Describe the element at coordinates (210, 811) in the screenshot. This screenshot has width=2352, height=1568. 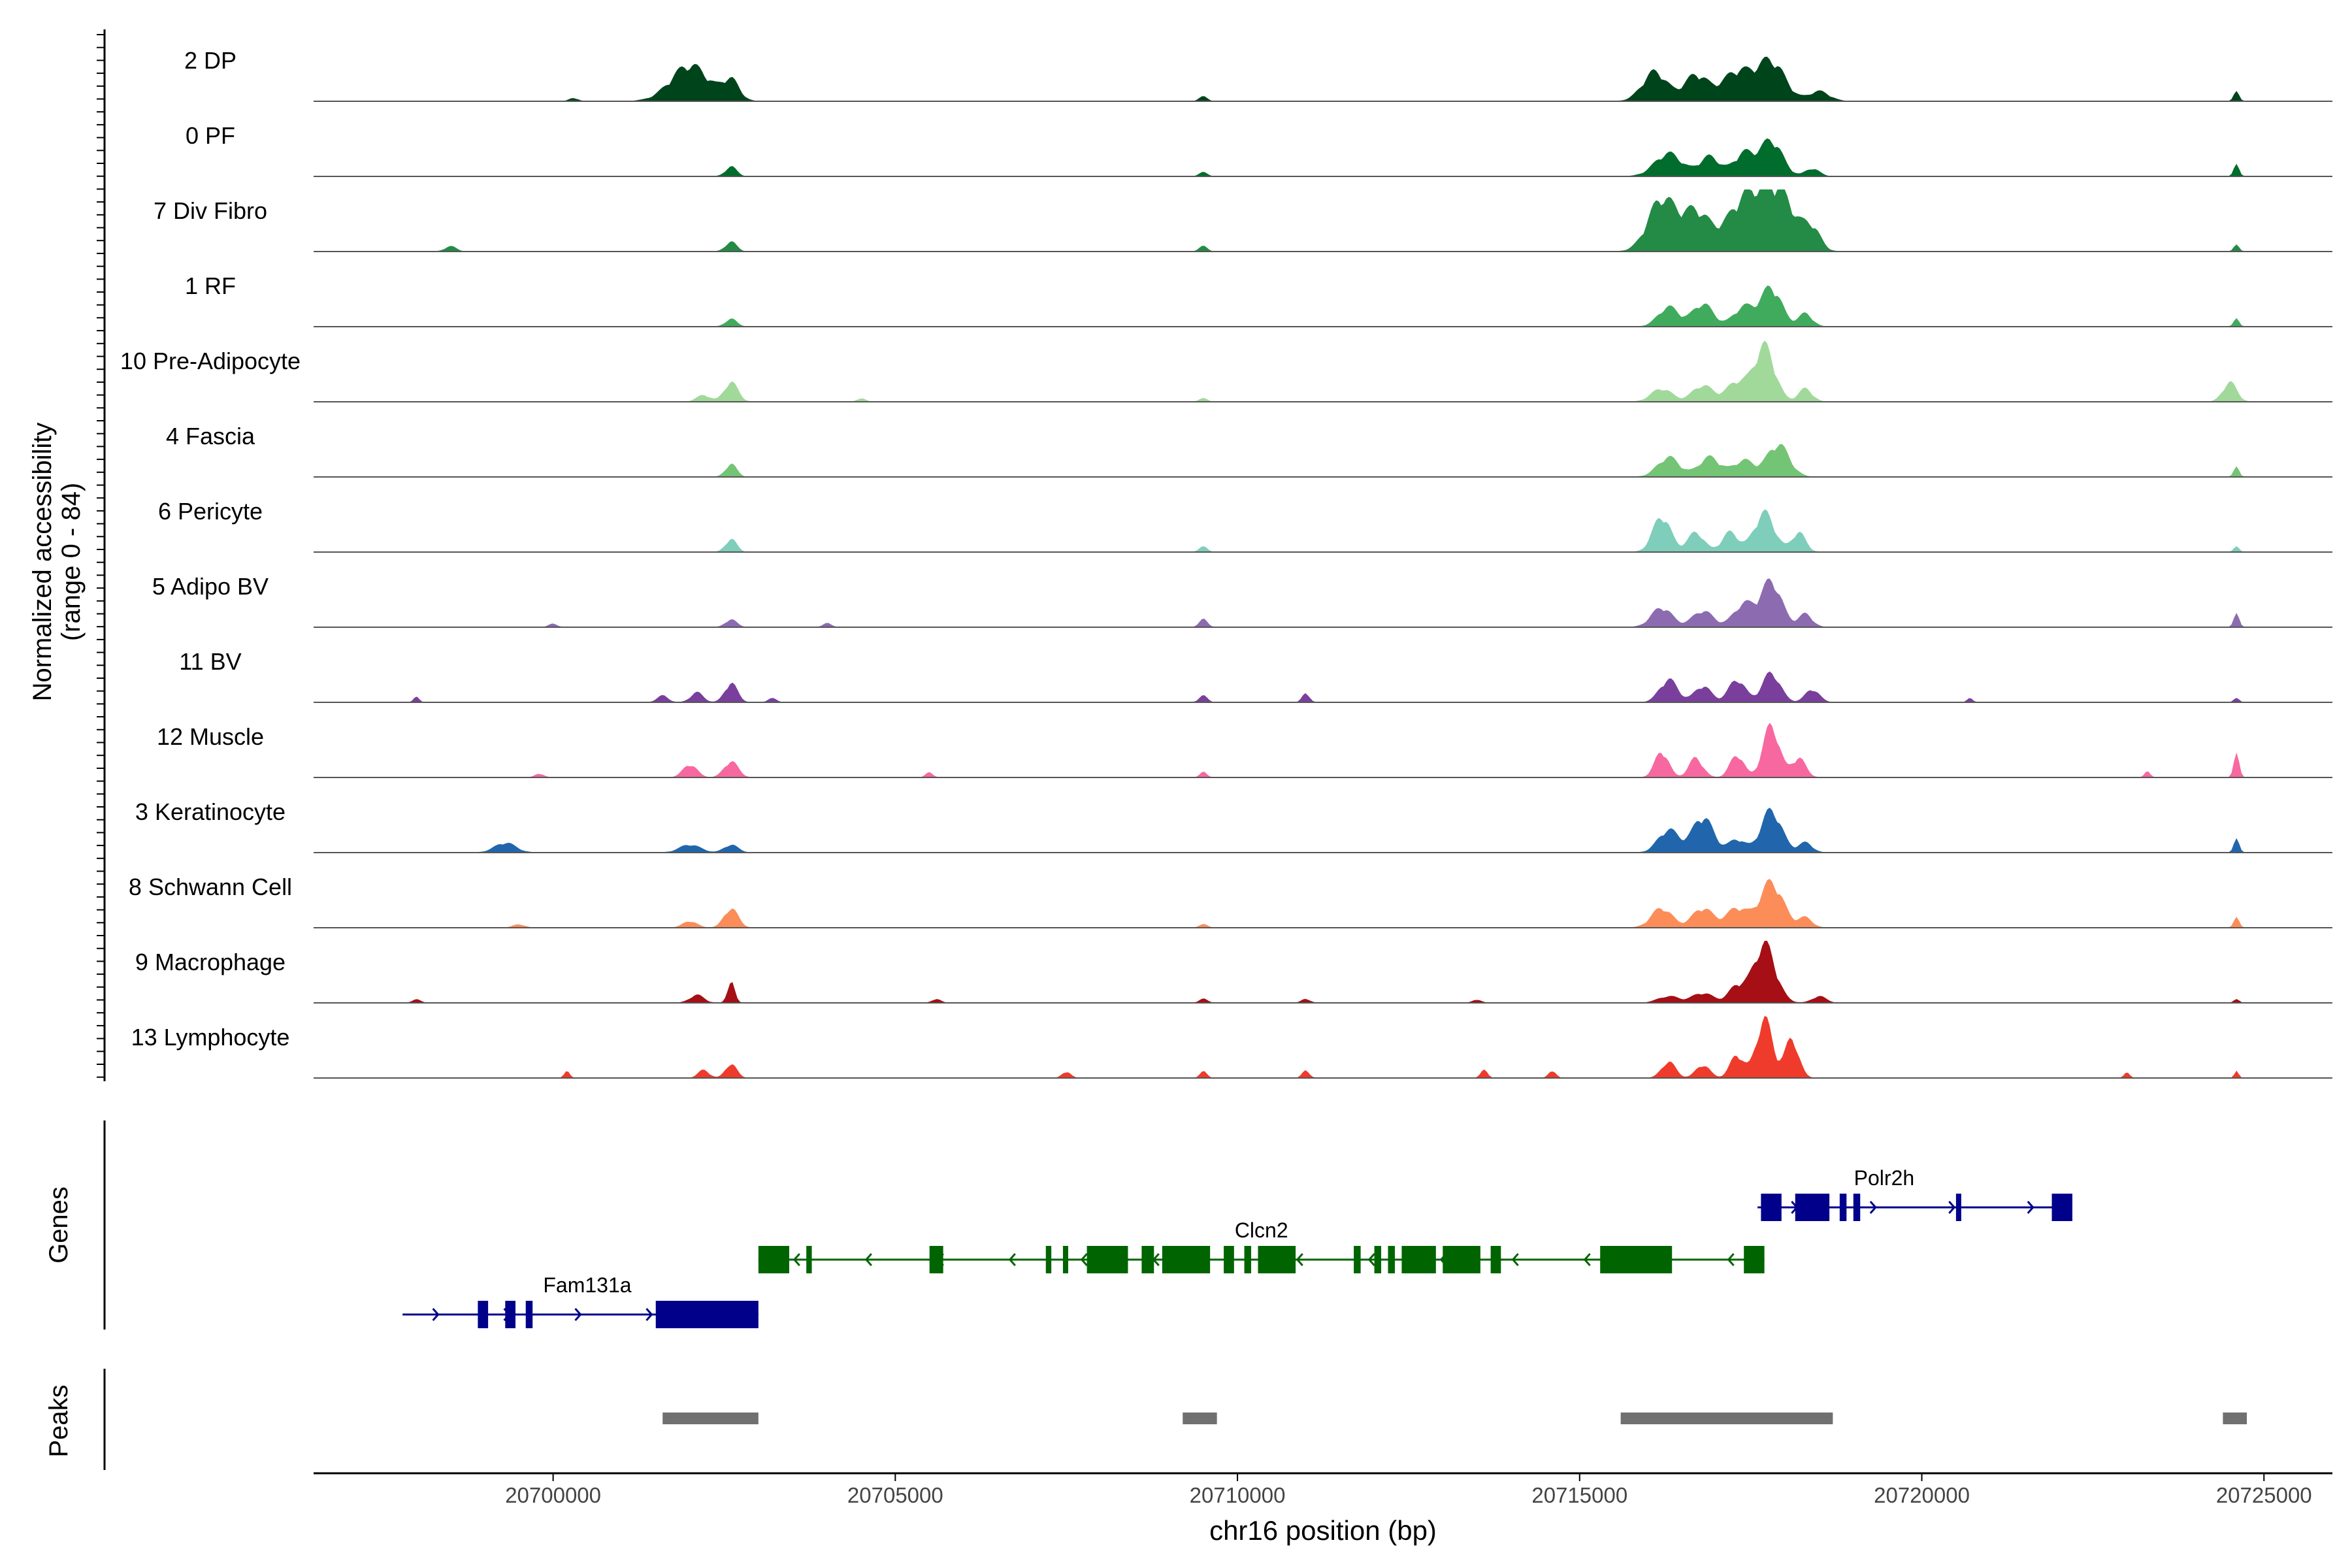
I see `track-label: 3 Keratinocyte` at that location.